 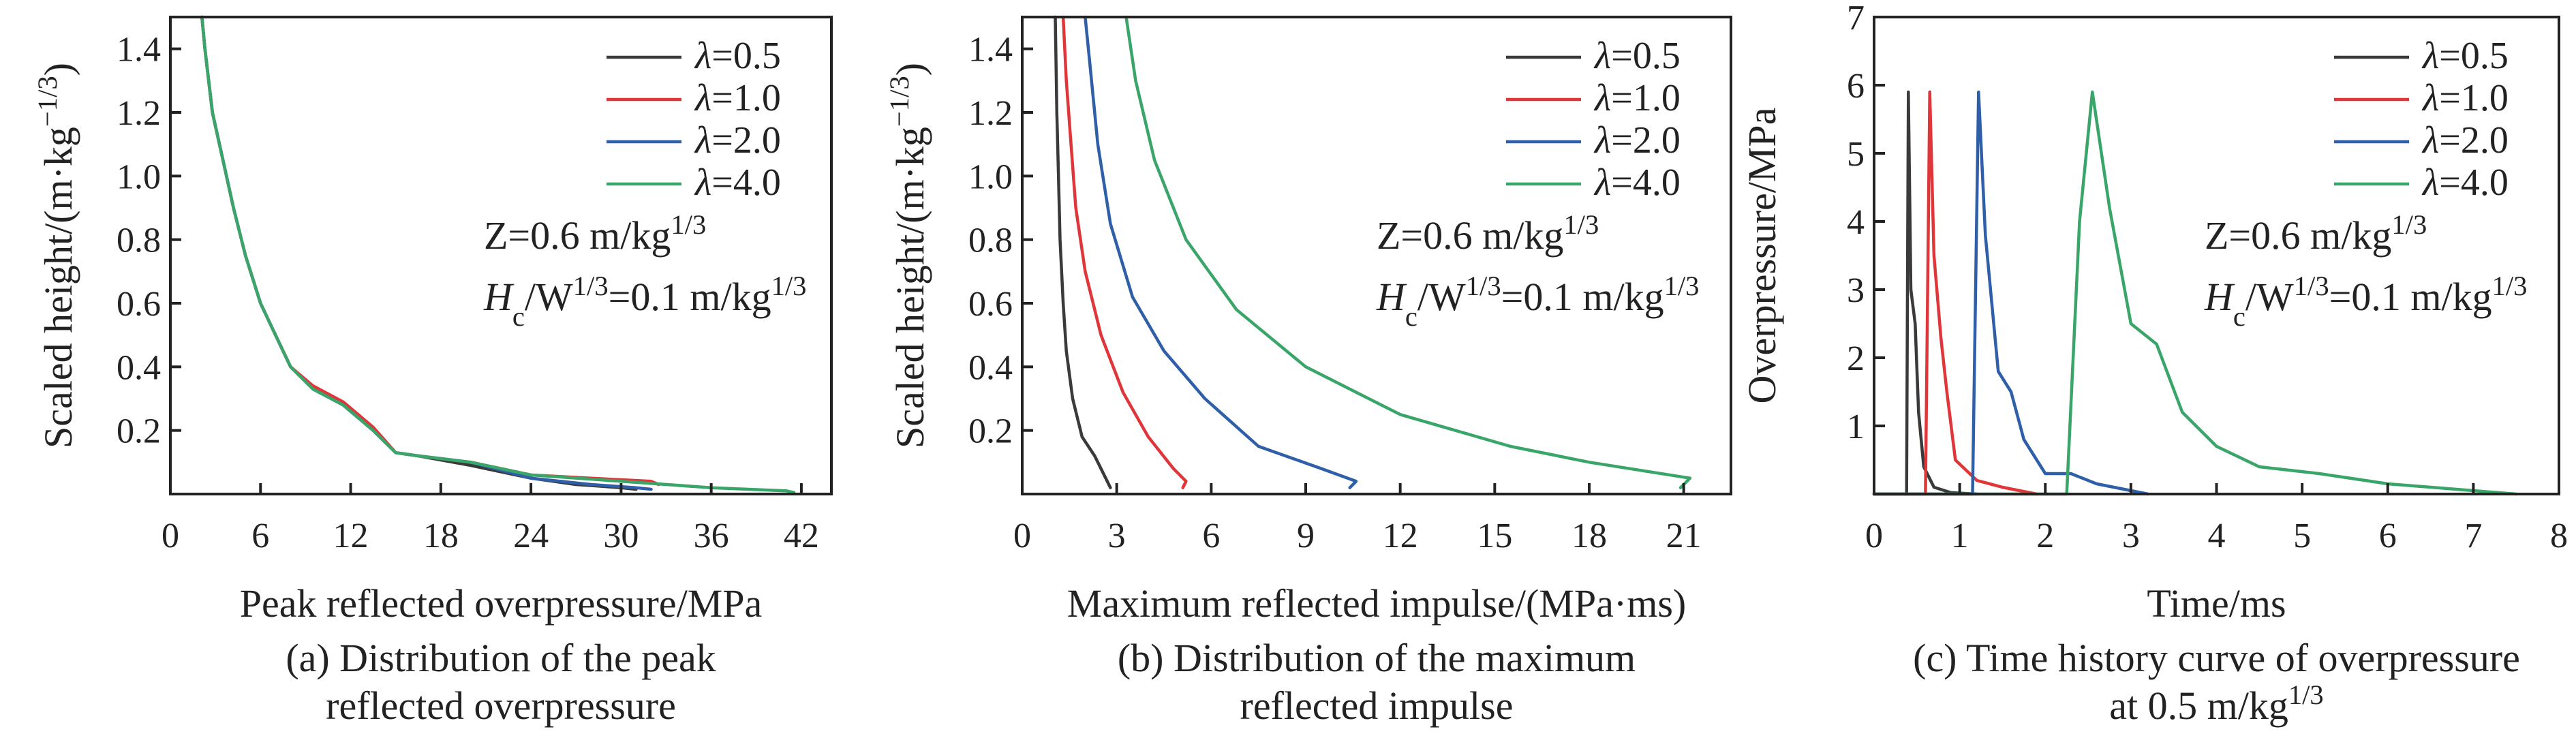 What do you see at coordinates (1874, 536) in the screenshot?
I see `x-tick-label-c-0: 0` at bounding box center [1874, 536].